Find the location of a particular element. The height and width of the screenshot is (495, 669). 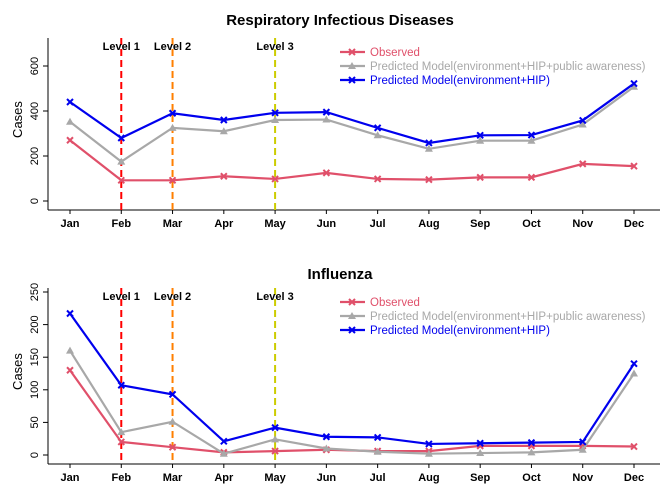

x-tick-label: Oct is located at coordinates (531, 224).